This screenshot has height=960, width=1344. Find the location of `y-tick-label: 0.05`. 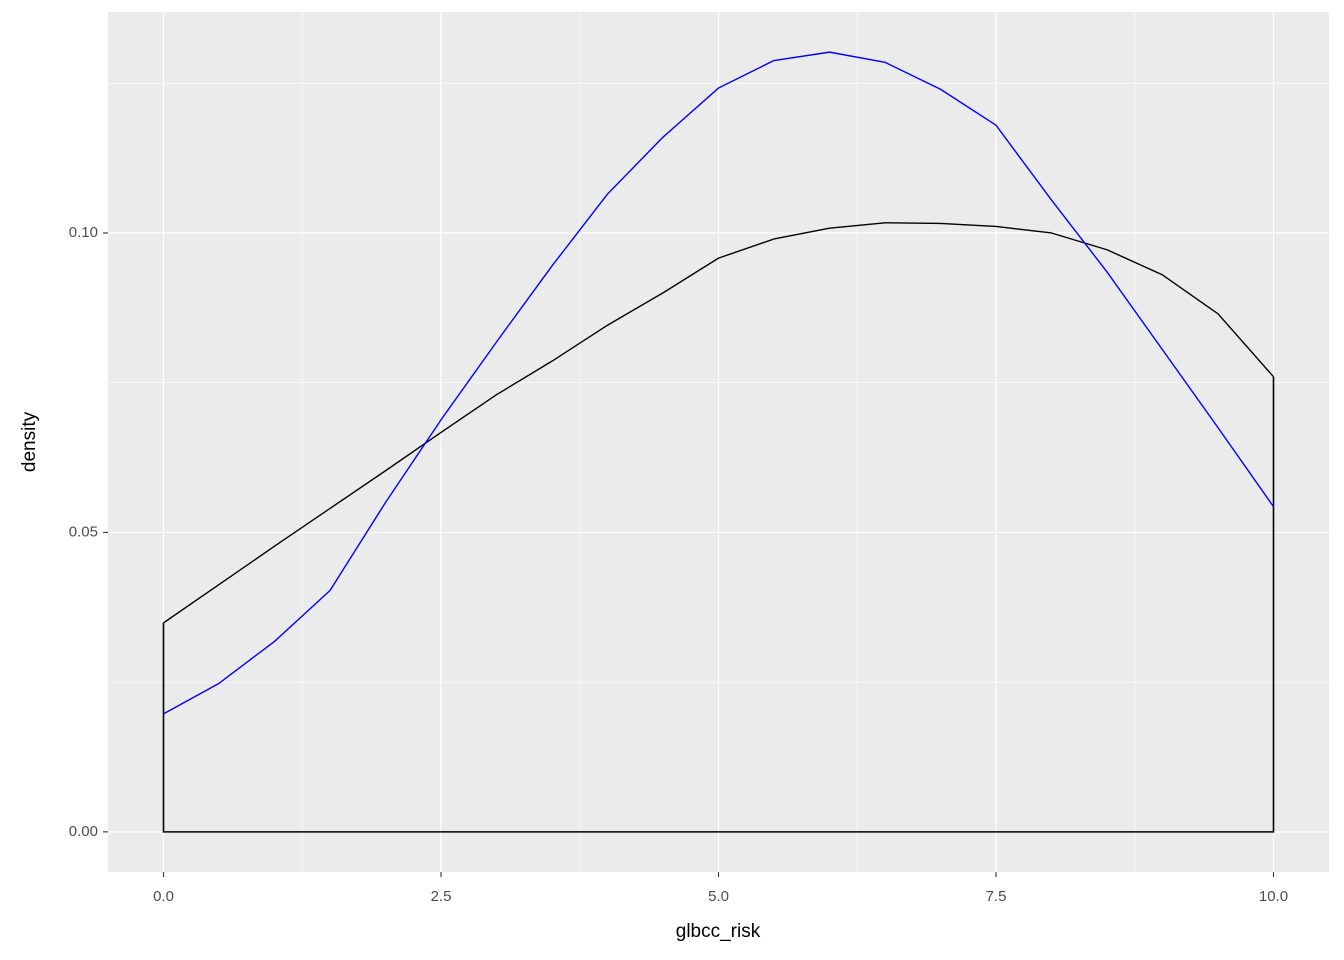

y-tick-label: 0.05 is located at coordinates (83, 531).